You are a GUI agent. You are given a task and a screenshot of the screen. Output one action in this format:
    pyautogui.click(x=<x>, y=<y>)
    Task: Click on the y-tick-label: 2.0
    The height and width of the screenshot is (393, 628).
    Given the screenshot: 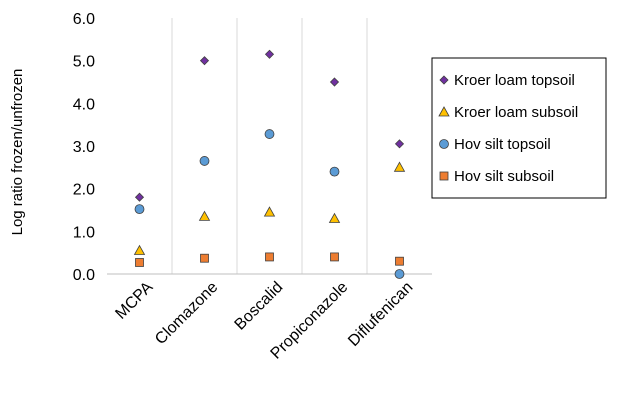 What is the action you would take?
    pyautogui.click(x=84, y=190)
    